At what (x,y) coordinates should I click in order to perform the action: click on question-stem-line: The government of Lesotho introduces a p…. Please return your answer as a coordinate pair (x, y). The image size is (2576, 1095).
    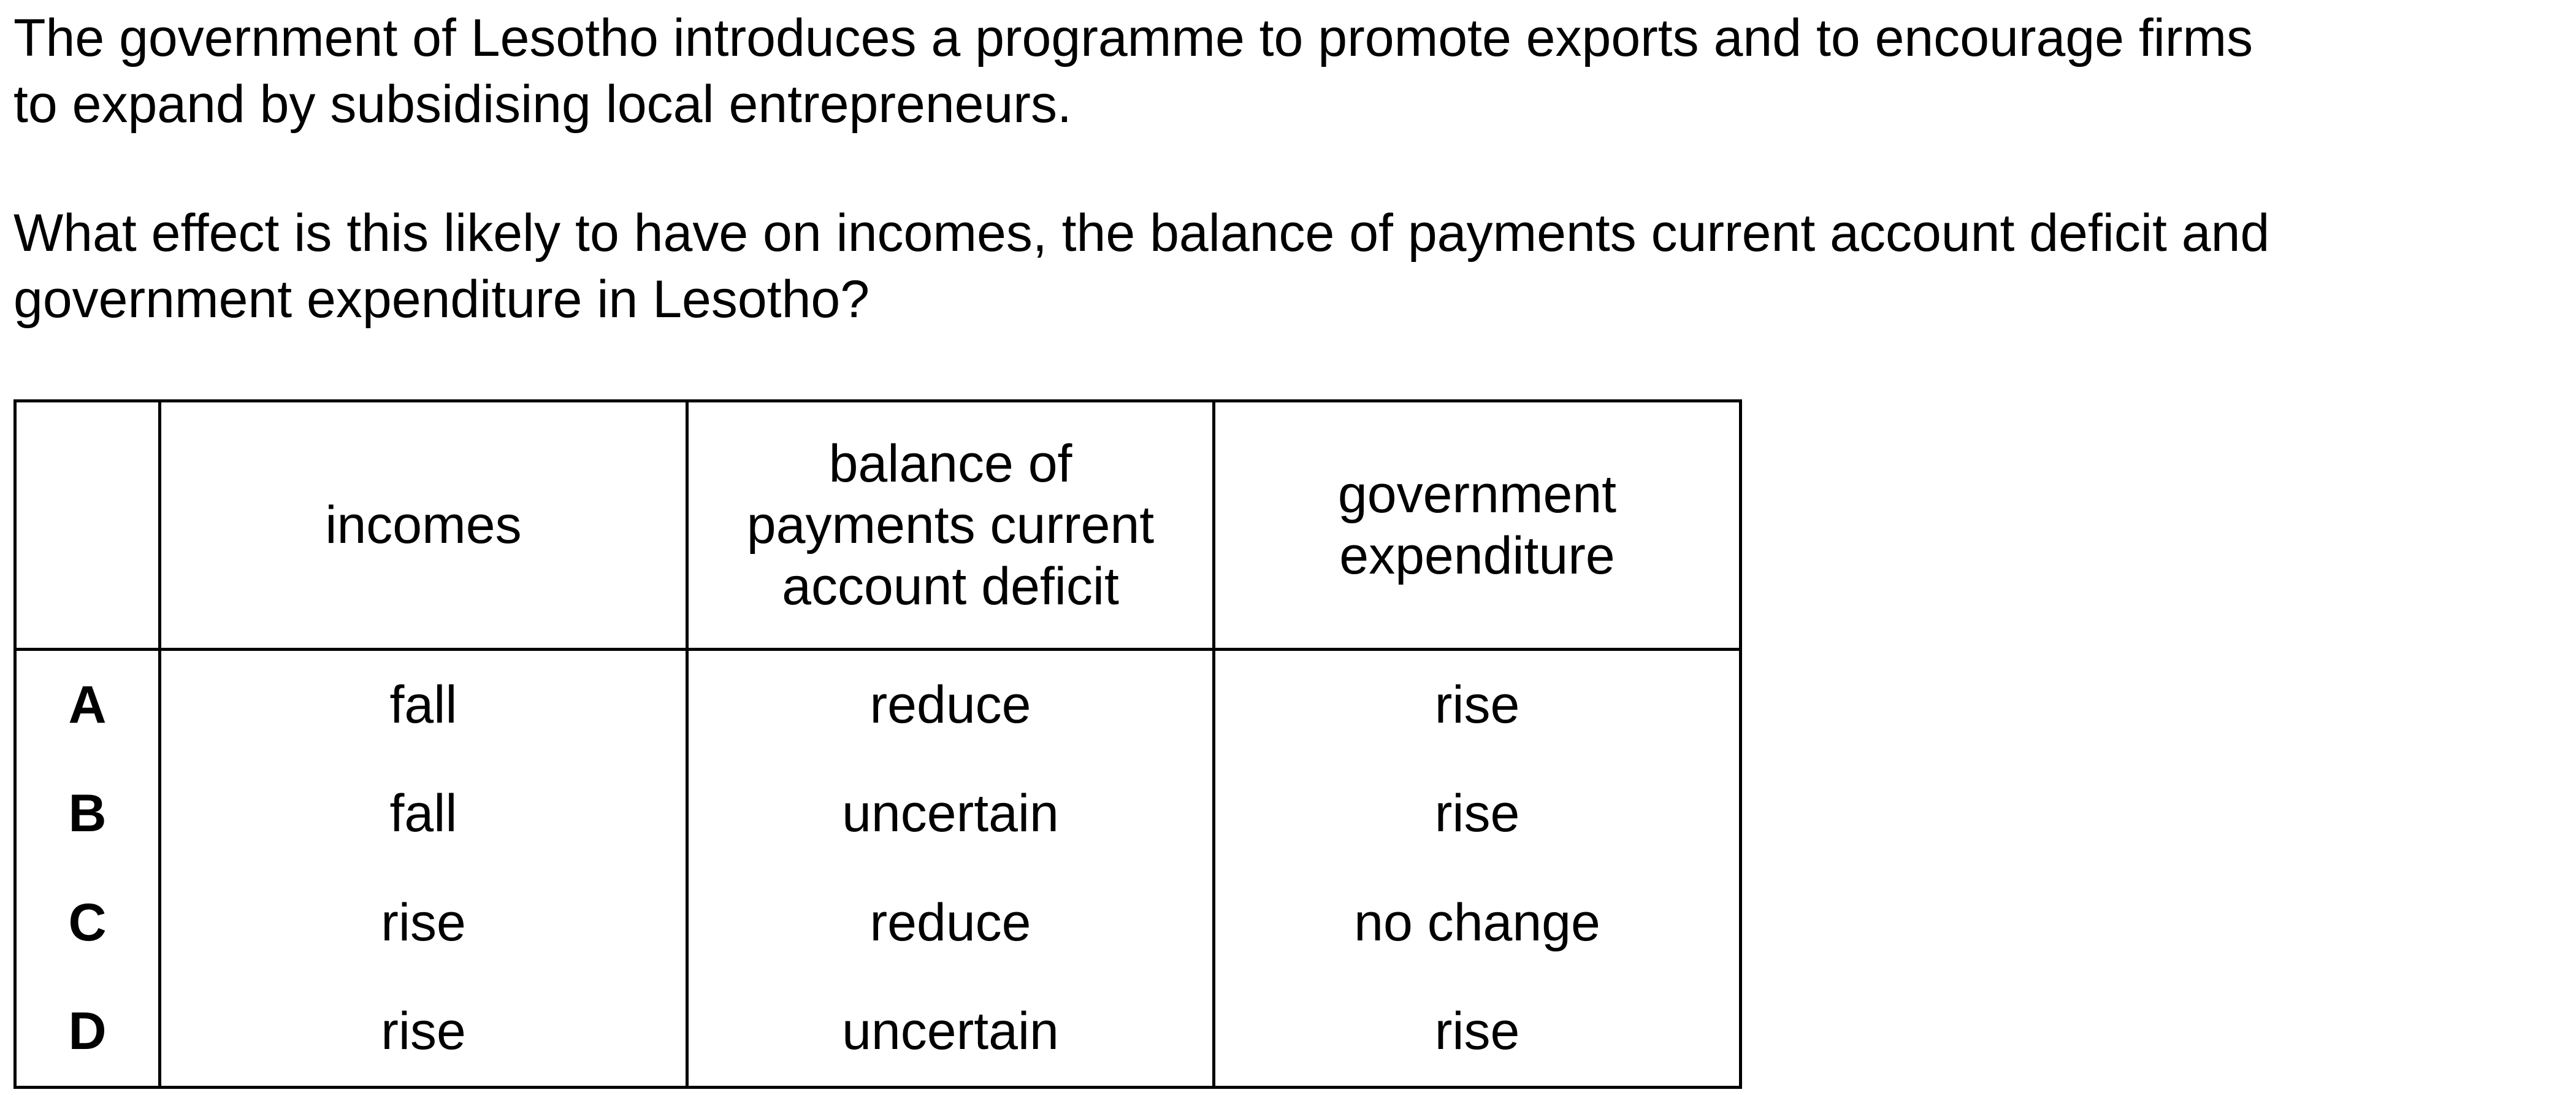
    Looking at the image, I should click on (1133, 38).